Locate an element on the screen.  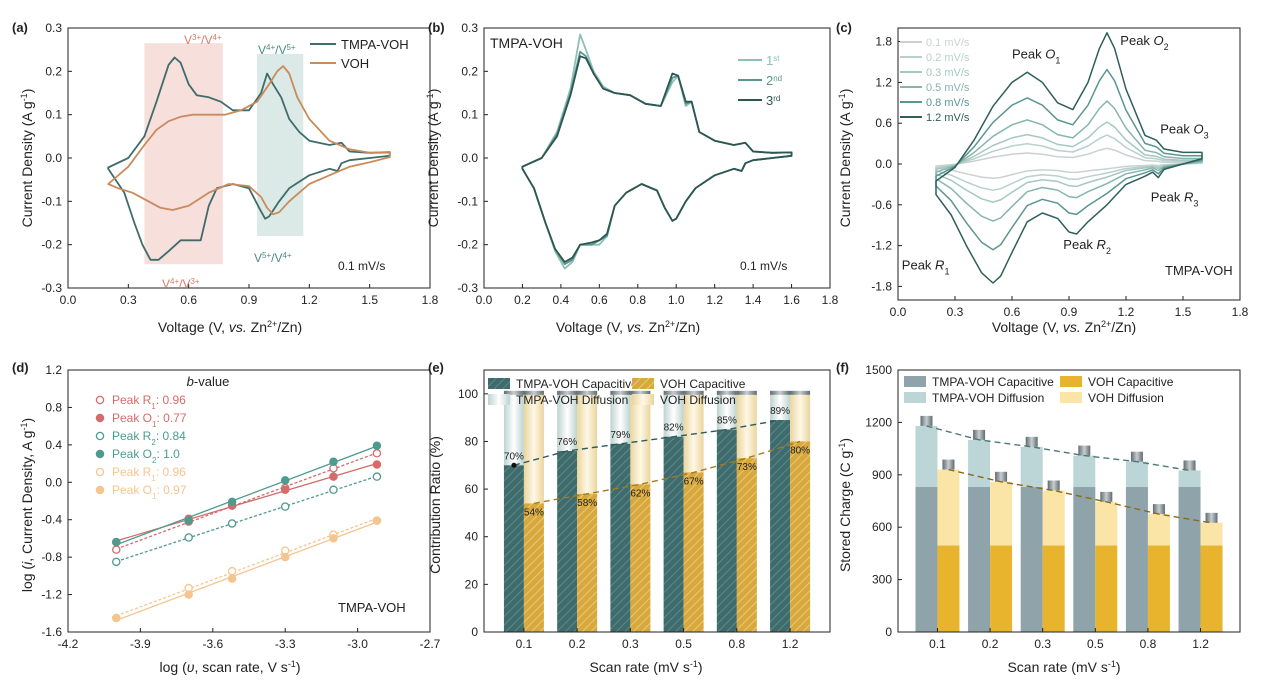
a-curve-voh is located at coordinates (249, 140).